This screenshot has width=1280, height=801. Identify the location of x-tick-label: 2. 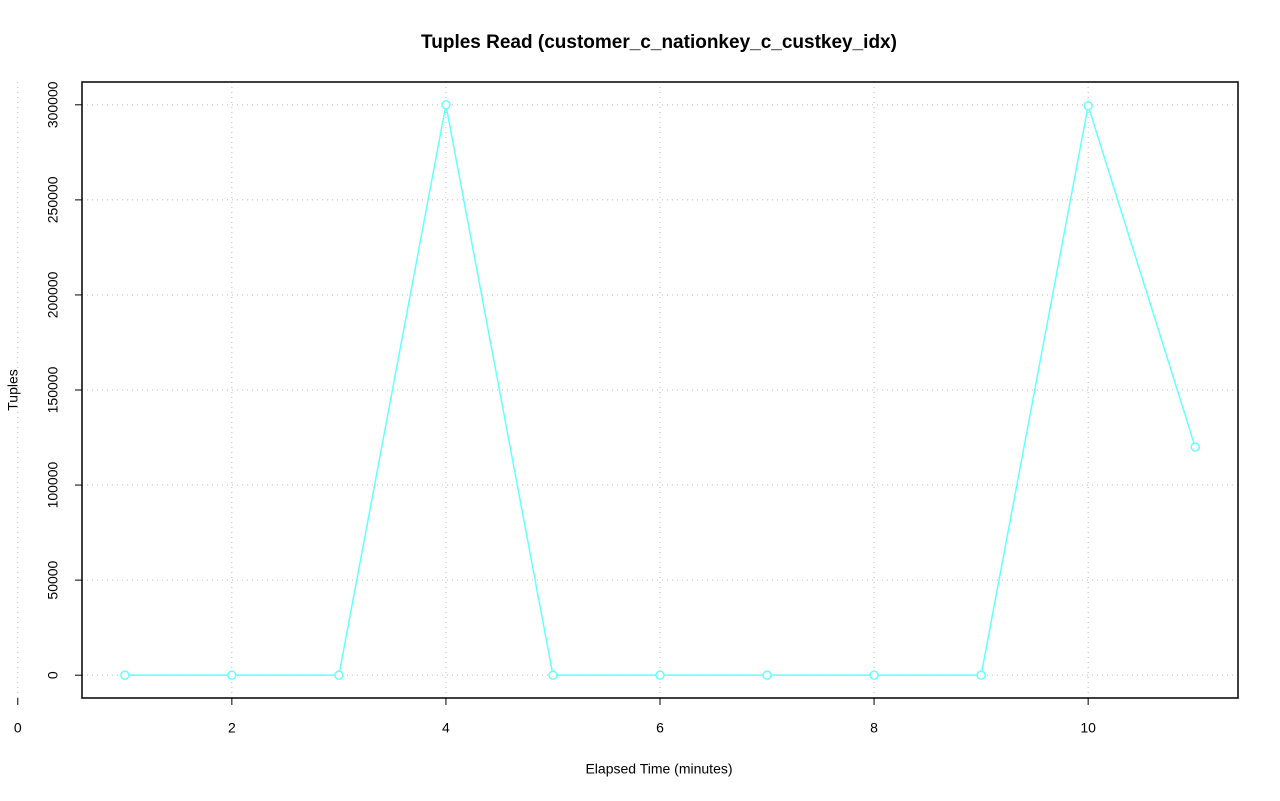
(232, 728).